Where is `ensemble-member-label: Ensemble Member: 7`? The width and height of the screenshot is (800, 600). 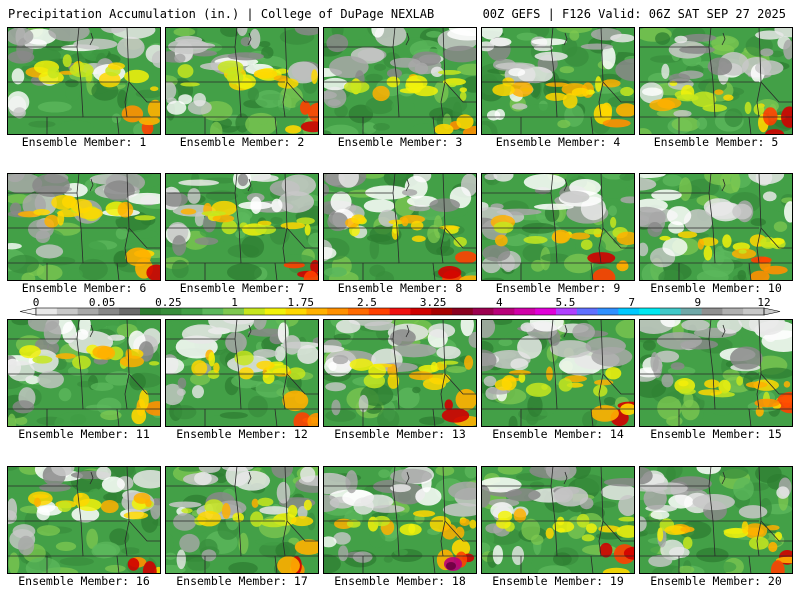 ensemble-member-label: Ensemble Member: 7 is located at coordinates (242, 288).